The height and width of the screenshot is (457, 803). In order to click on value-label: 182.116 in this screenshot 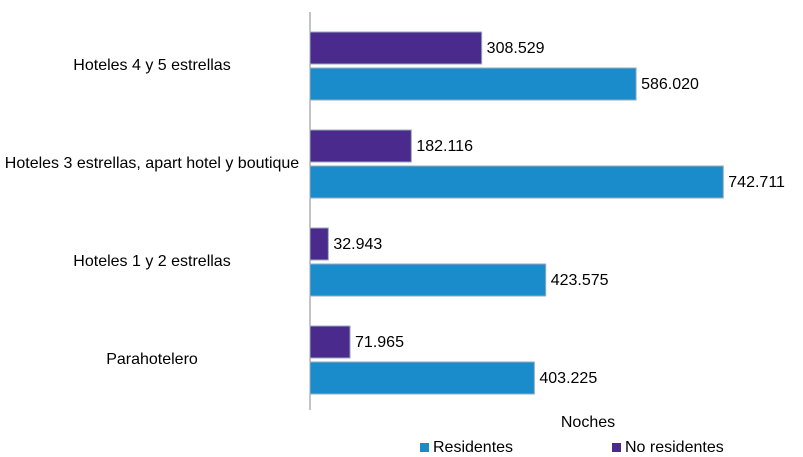, I will do `click(444, 146)`.